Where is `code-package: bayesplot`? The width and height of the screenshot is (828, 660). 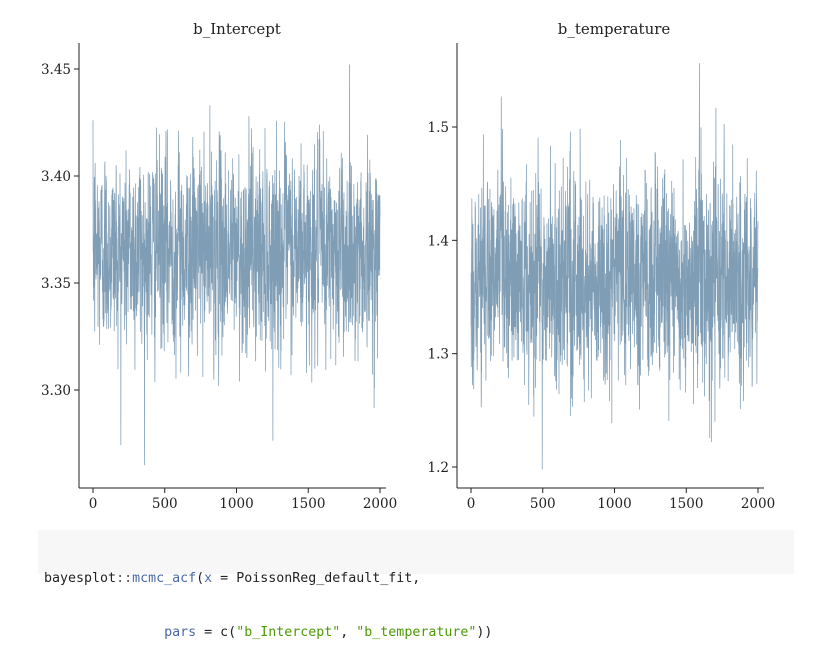
code-package: bayesplot is located at coordinates (80, 578).